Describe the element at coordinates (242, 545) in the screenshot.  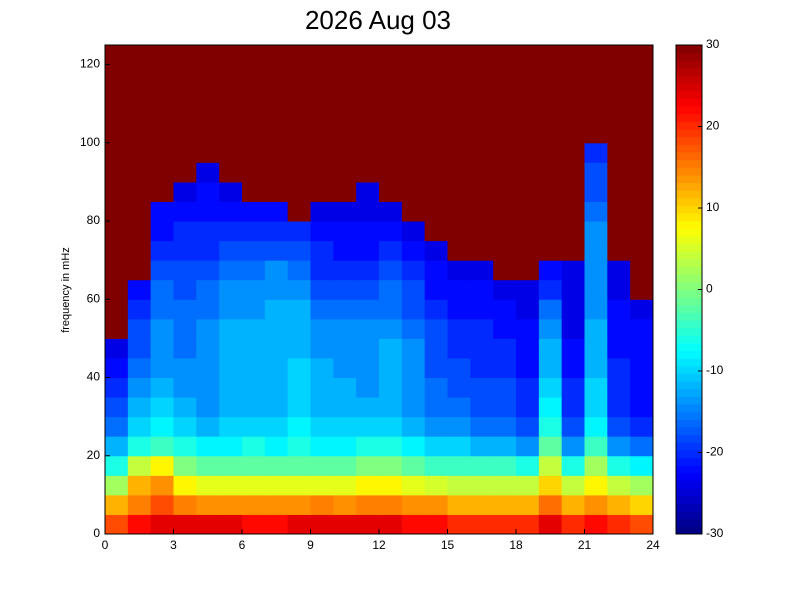
I see `x-tick-label: 6` at that location.